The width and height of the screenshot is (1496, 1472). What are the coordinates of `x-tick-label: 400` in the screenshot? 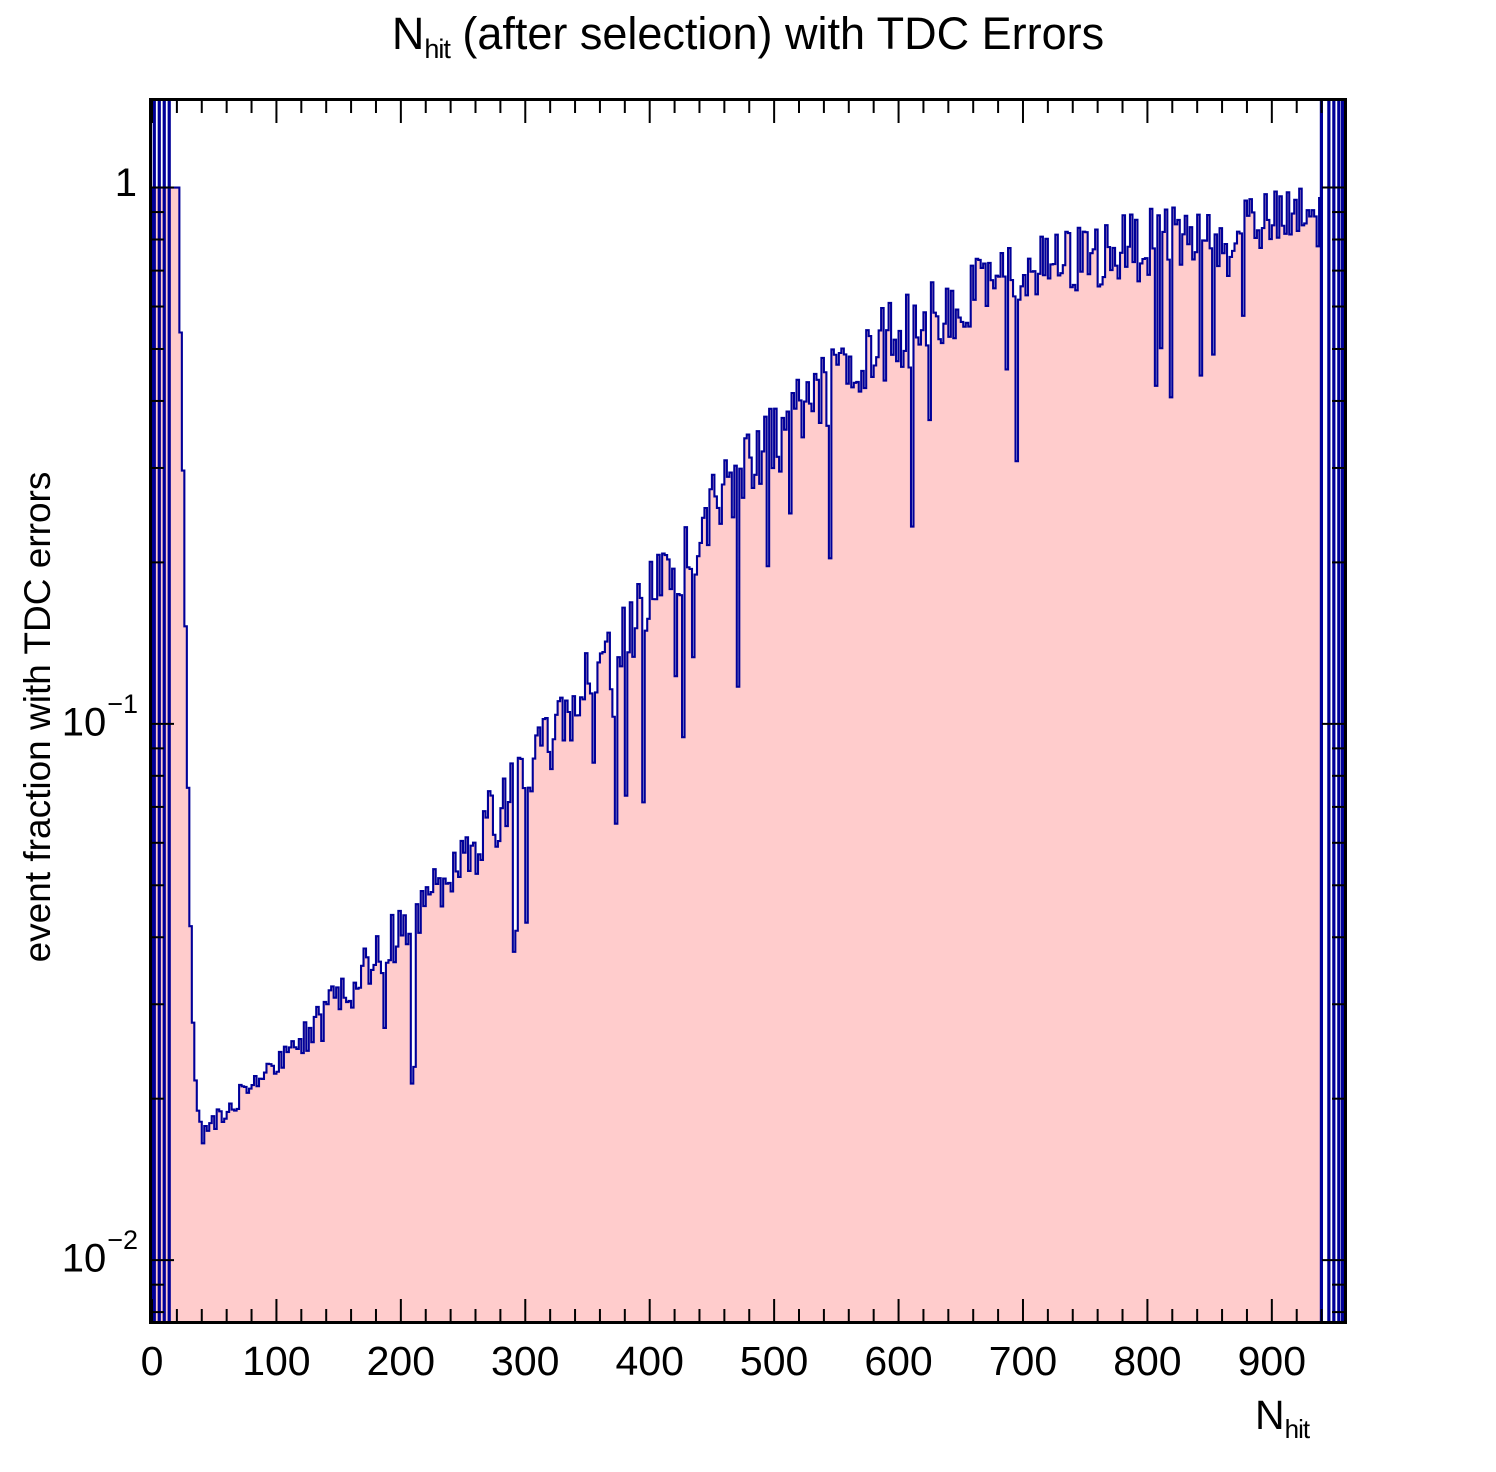 It's located at (649, 1361).